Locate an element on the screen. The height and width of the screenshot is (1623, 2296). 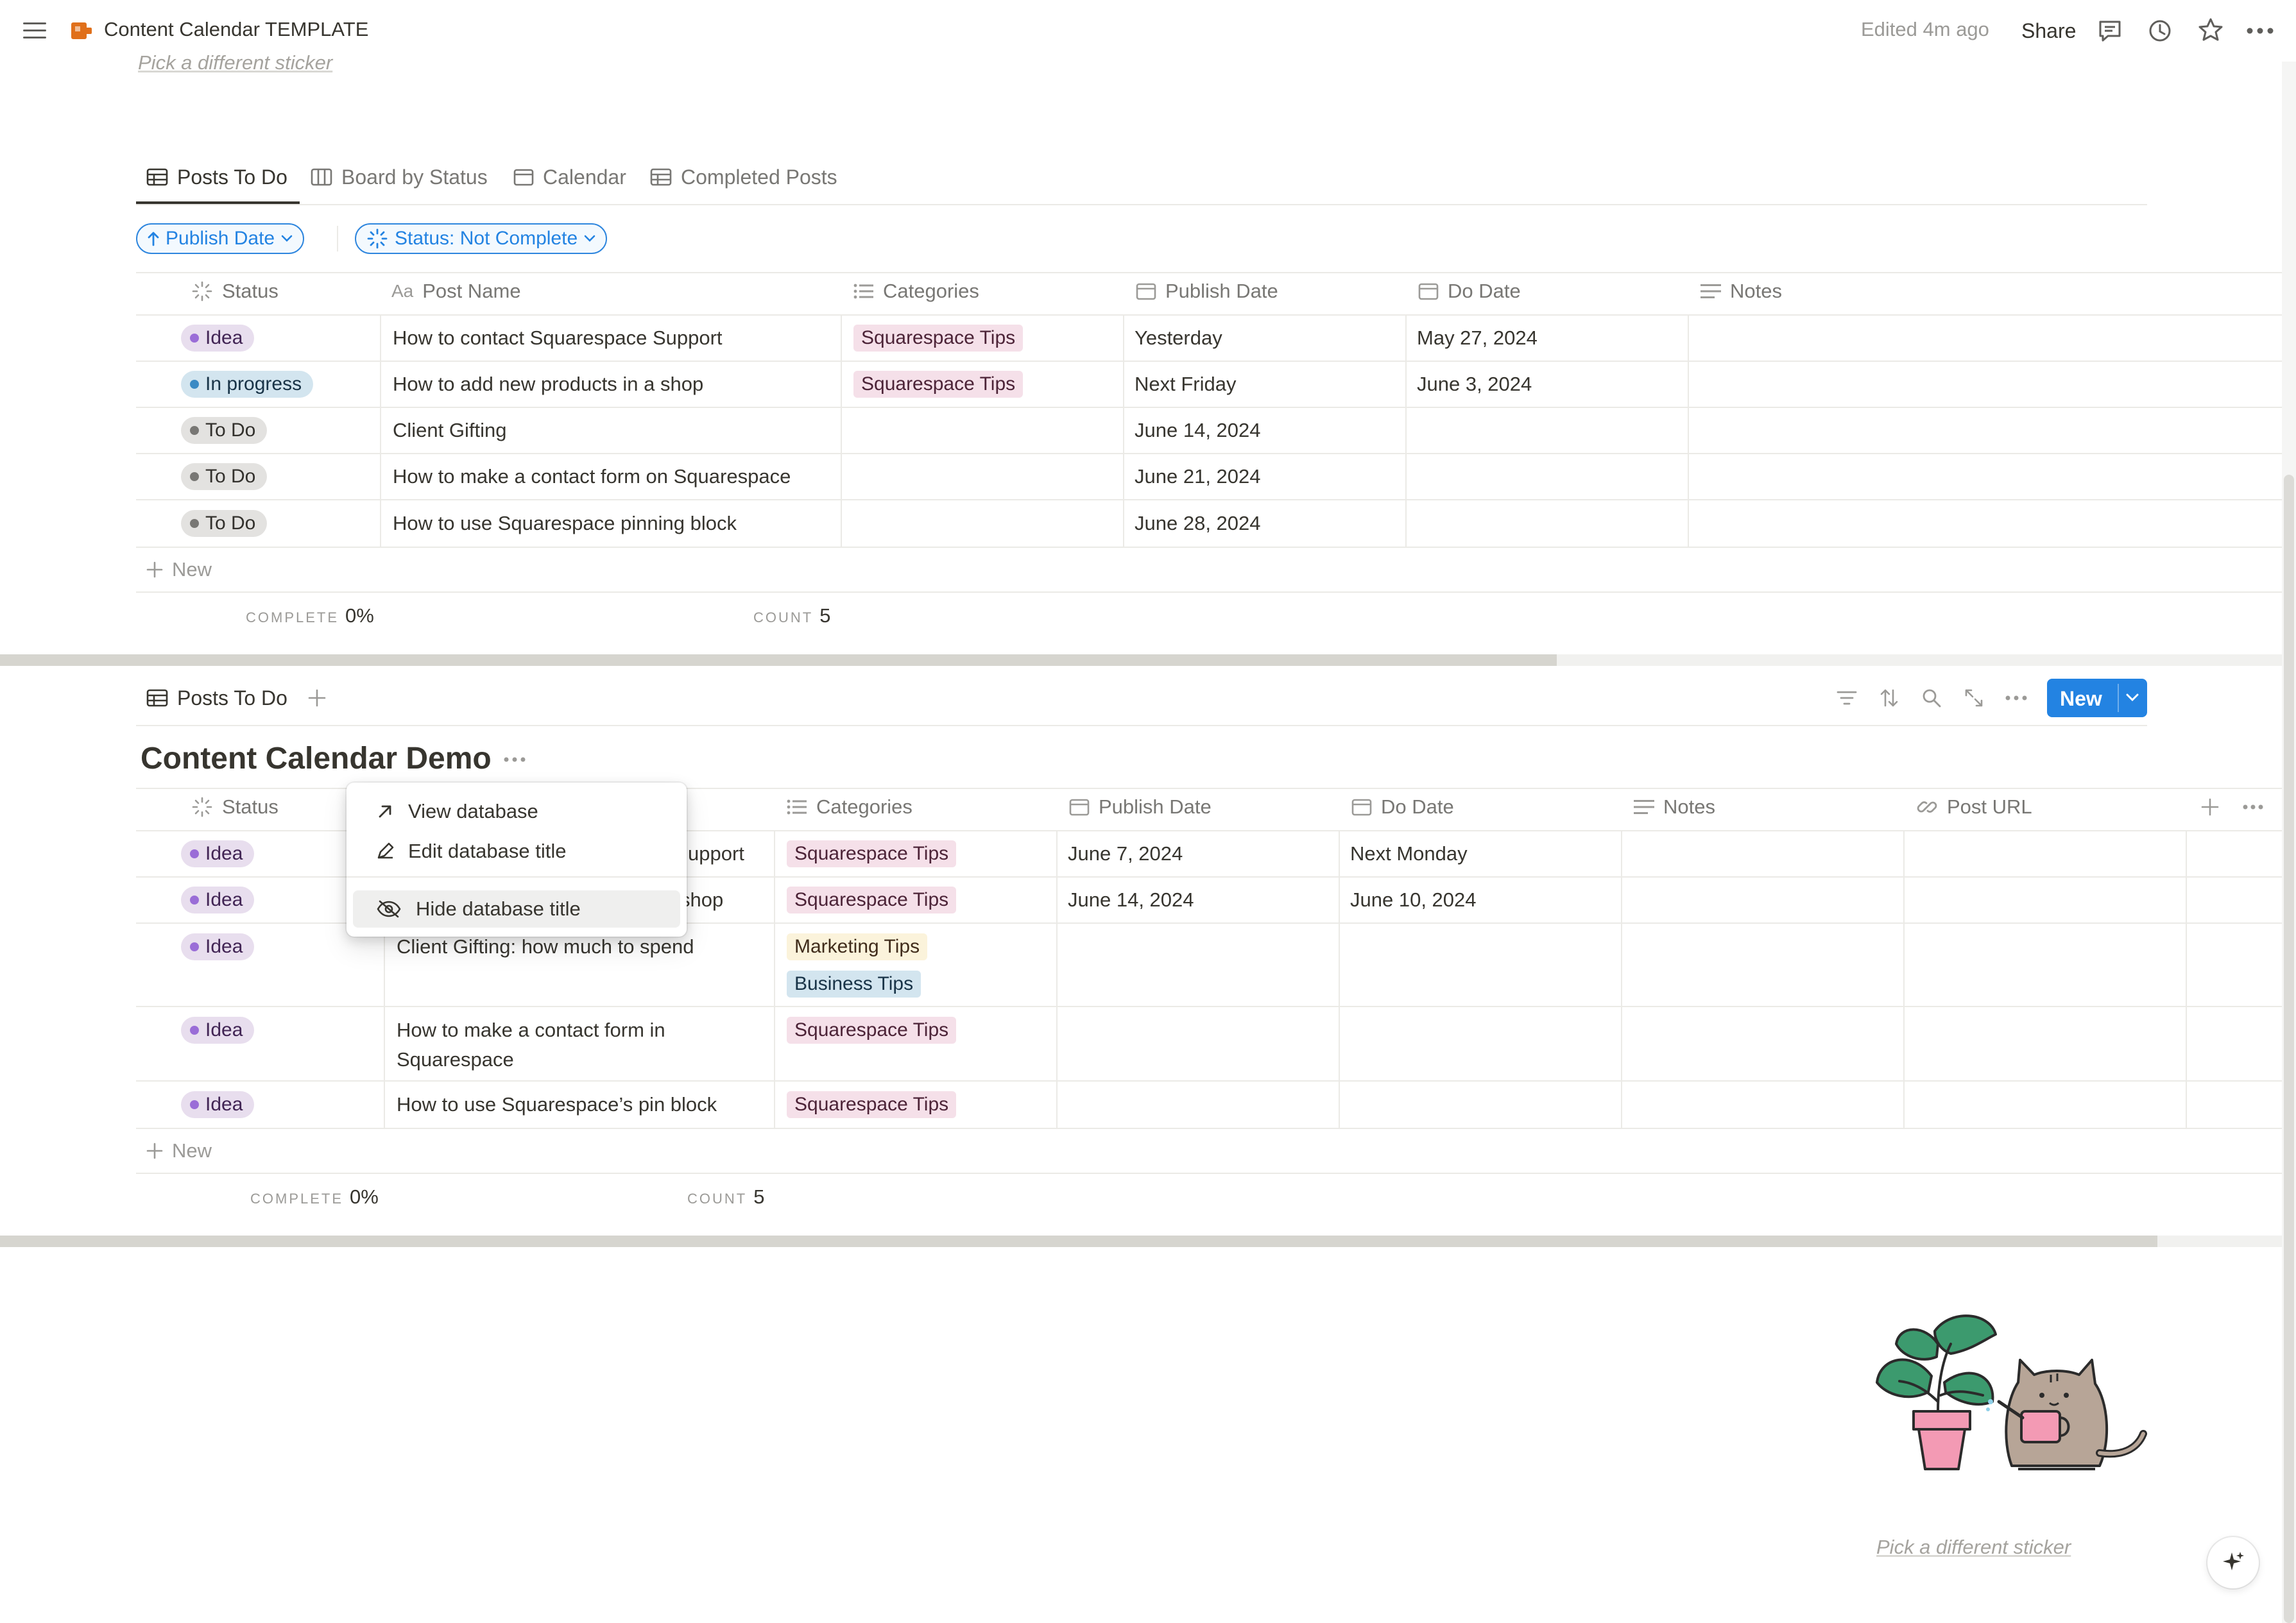
ai-assistant-button is located at coordinates (2233, 1562).